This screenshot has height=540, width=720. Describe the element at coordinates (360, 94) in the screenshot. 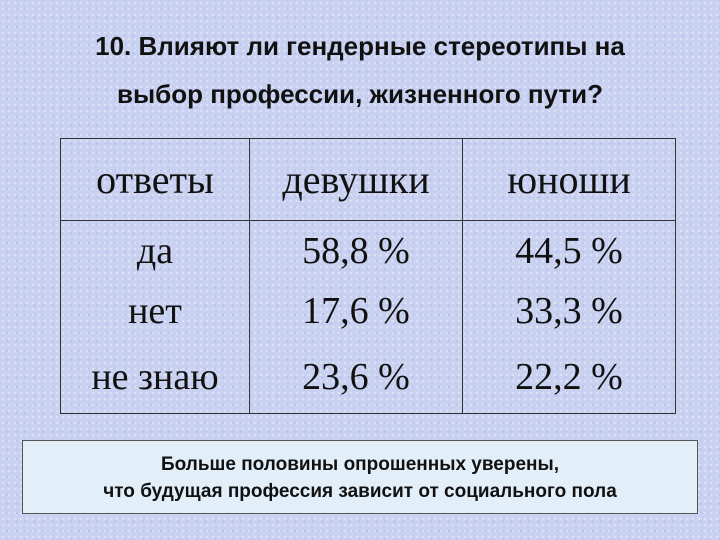

I see `title-line: выбор профессии, жизненного пути?` at that location.